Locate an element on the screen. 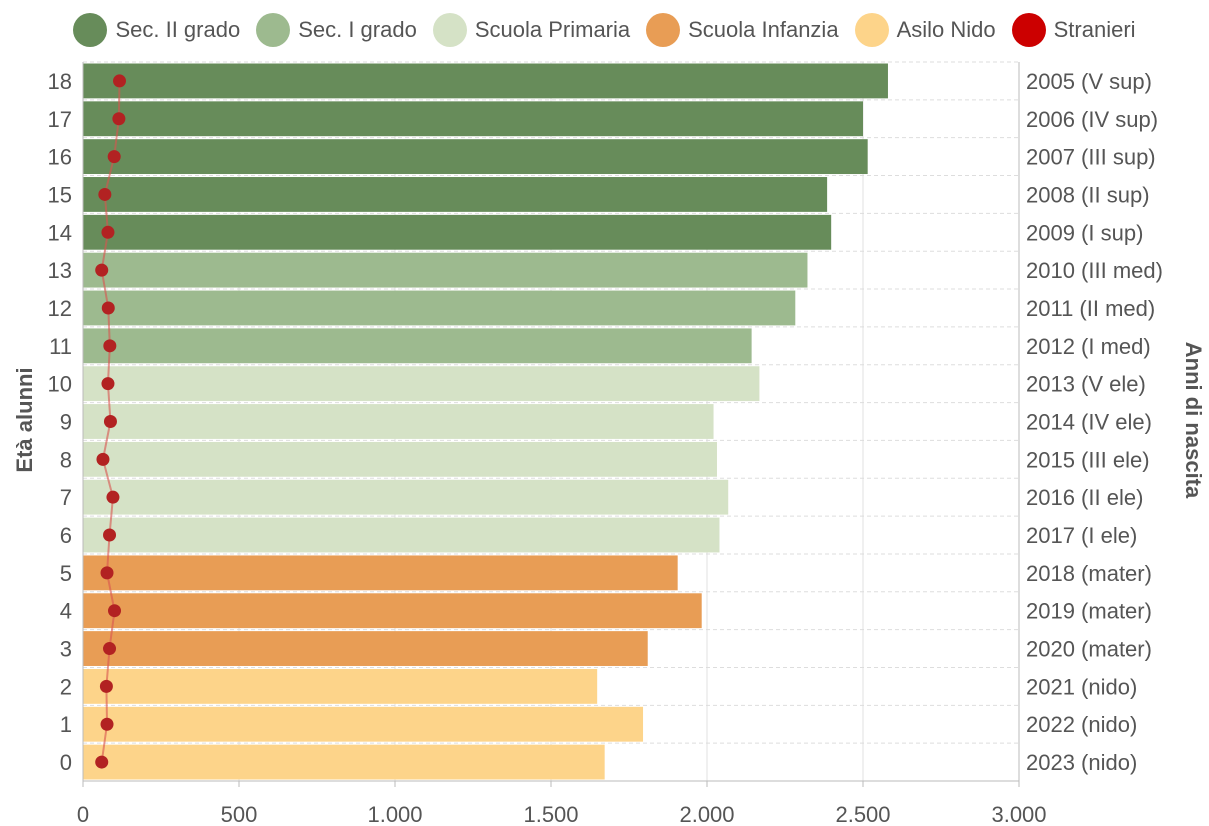 The width and height of the screenshot is (1209, 826). y-tick-label: 8 is located at coordinates (66, 459).